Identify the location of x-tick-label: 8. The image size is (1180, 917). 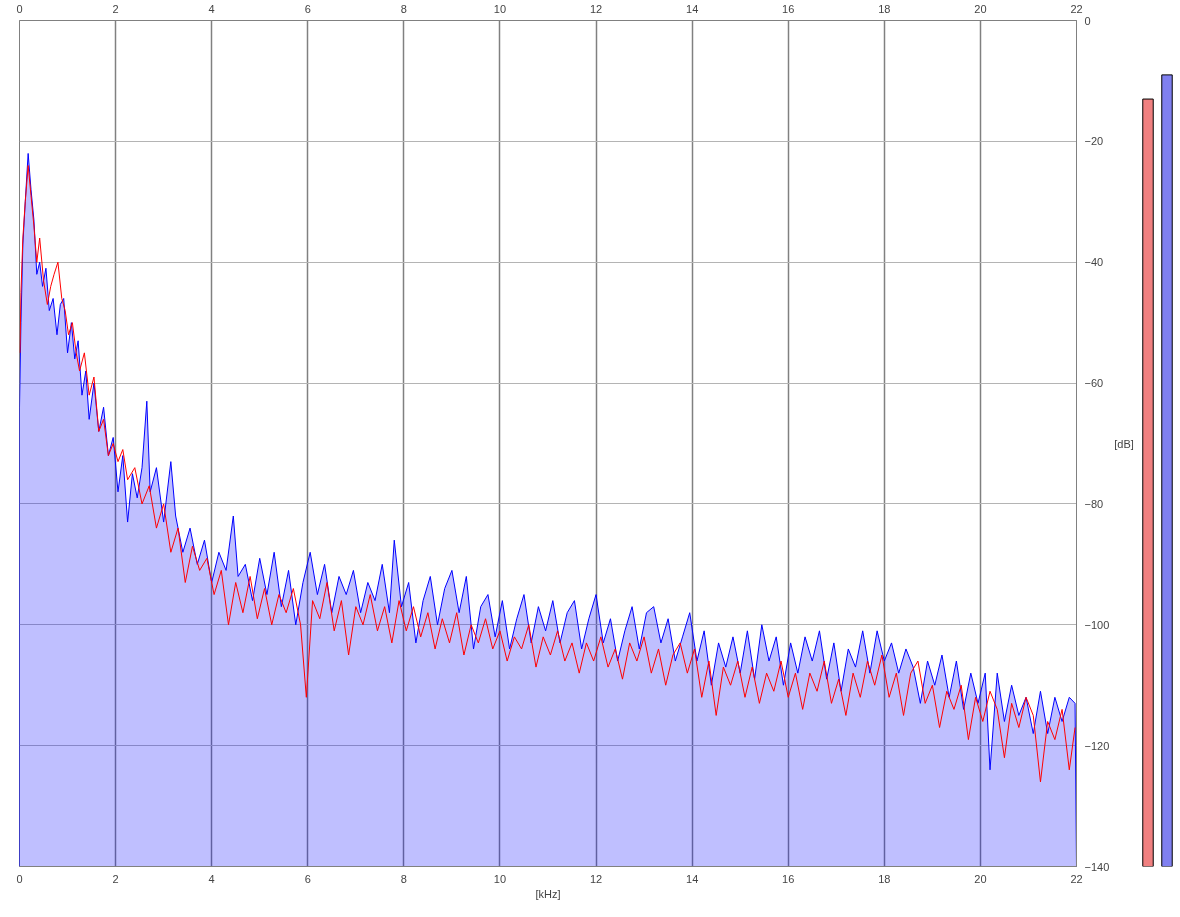
(403, 8).